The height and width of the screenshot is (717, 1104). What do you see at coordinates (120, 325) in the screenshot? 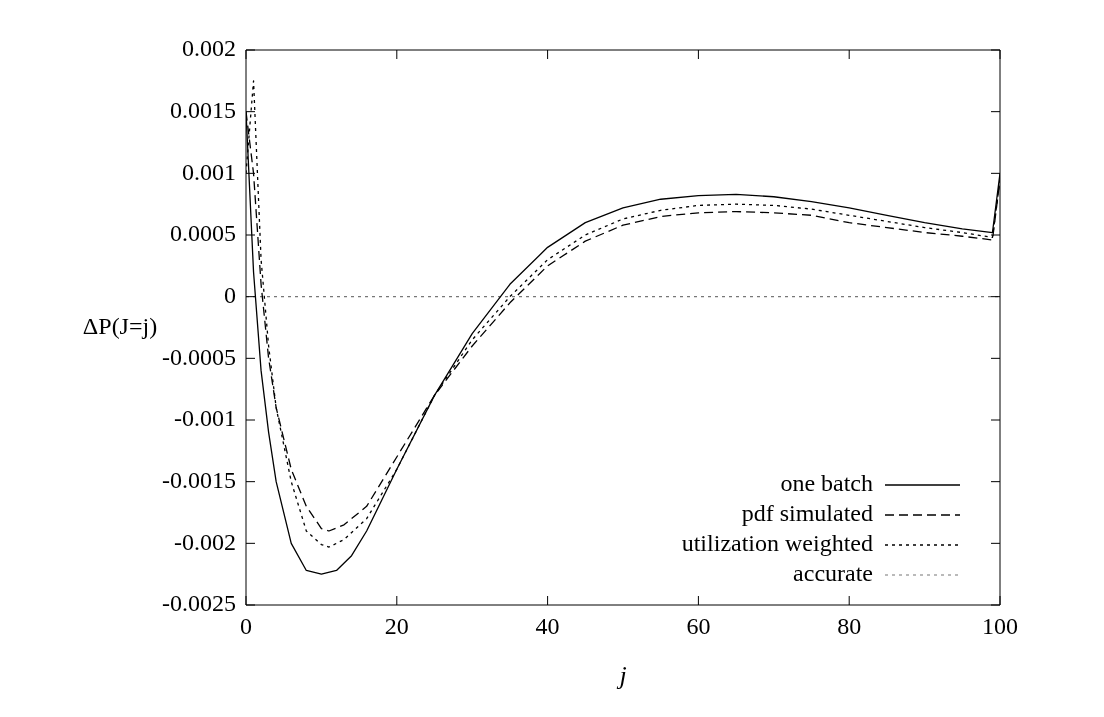
I see `y-axis-title: ΔP(J=j)` at bounding box center [120, 325].